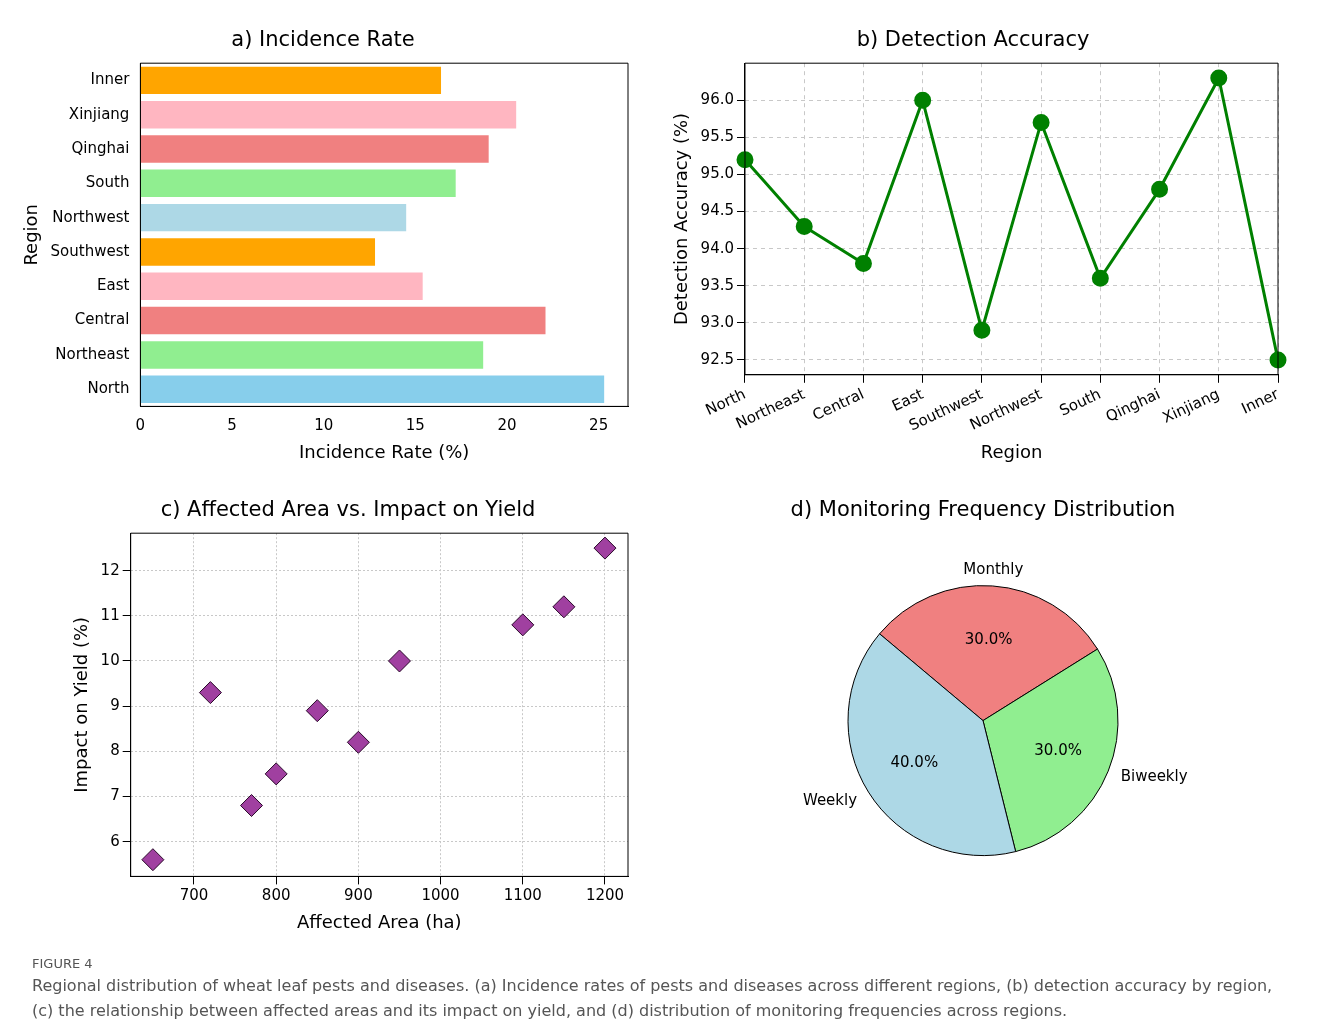 This screenshot has width=1323, height=1024. What do you see at coordinates (90, 250) in the screenshot?
I see `y-tick-label: Southwest` at bounding box center [90, 250].